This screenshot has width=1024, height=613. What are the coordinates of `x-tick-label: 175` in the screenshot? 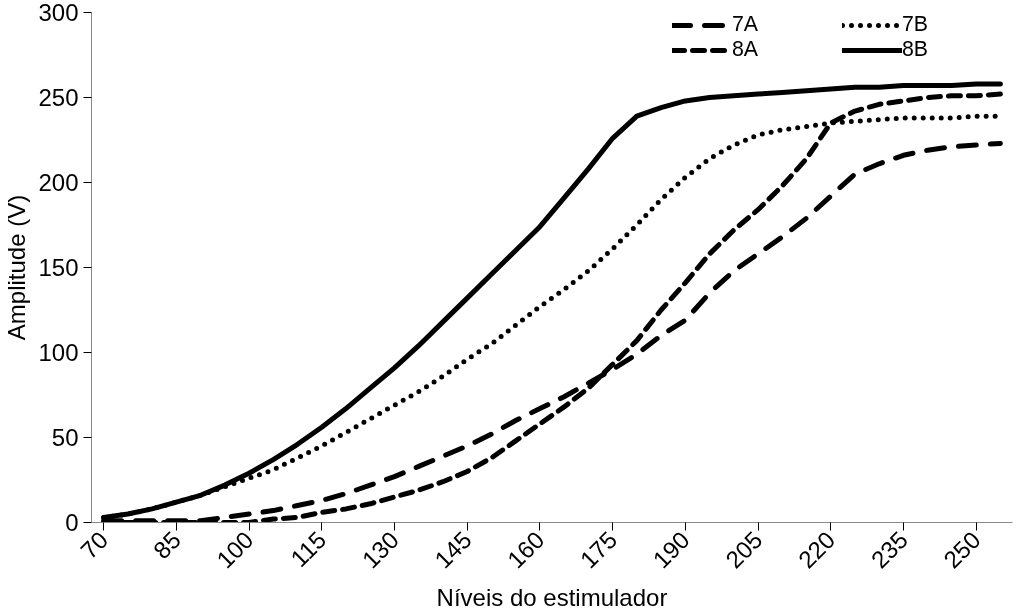 It's located at (598, 549).